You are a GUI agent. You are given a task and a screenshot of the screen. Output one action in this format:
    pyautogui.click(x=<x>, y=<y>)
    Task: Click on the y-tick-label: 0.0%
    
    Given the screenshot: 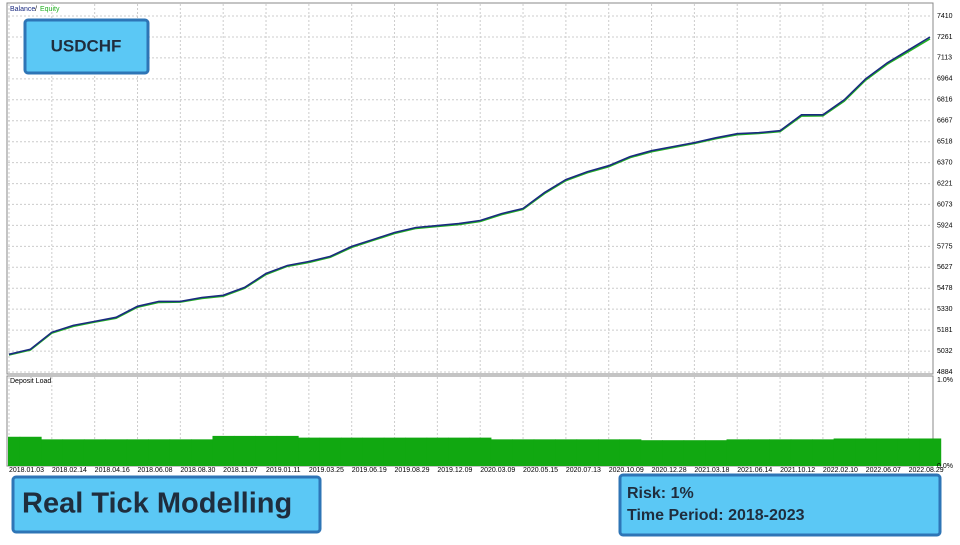 What is the action you would take?
    pyautogui.click(x=945, y=466)
    